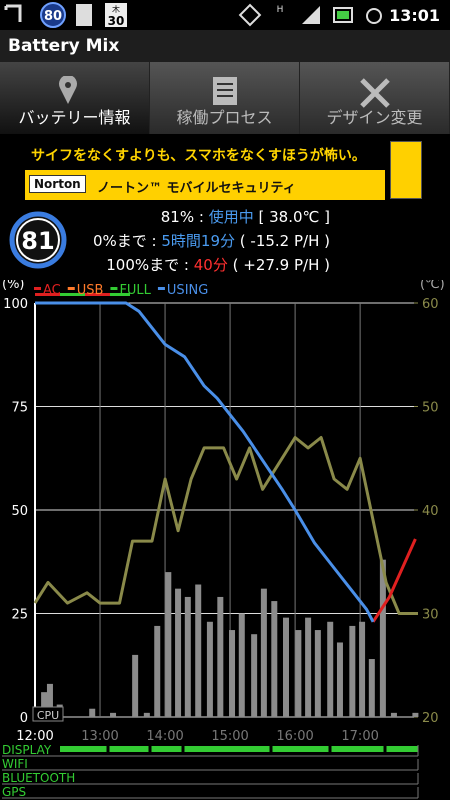 The width and height of the screenshot is (450, 800). Describe the element at coordinates (196, 188) in the screenshot. I see `ad-product: ノートン™ モバイルセキュリティ` at that location.